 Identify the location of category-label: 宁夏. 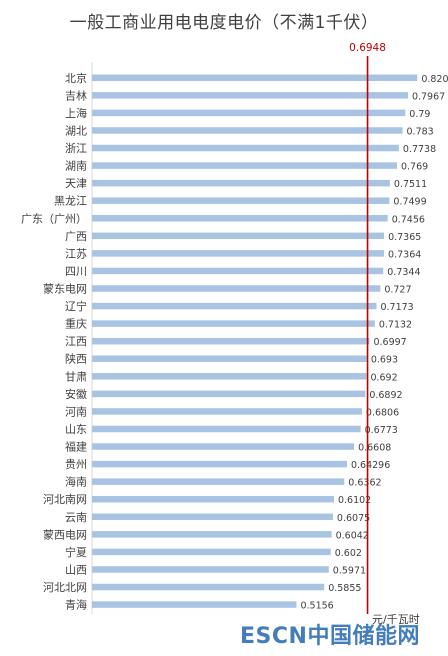
(76, 552).